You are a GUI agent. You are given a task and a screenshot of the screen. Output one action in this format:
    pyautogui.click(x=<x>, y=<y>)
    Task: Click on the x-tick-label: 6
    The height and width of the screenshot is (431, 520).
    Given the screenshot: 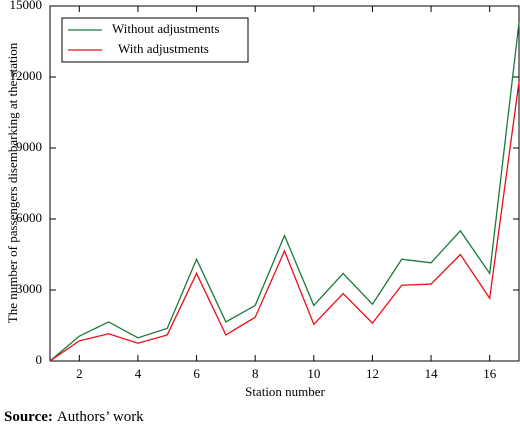 What is the action you would take?
    pyautogui.click(x=196, y=373)
    